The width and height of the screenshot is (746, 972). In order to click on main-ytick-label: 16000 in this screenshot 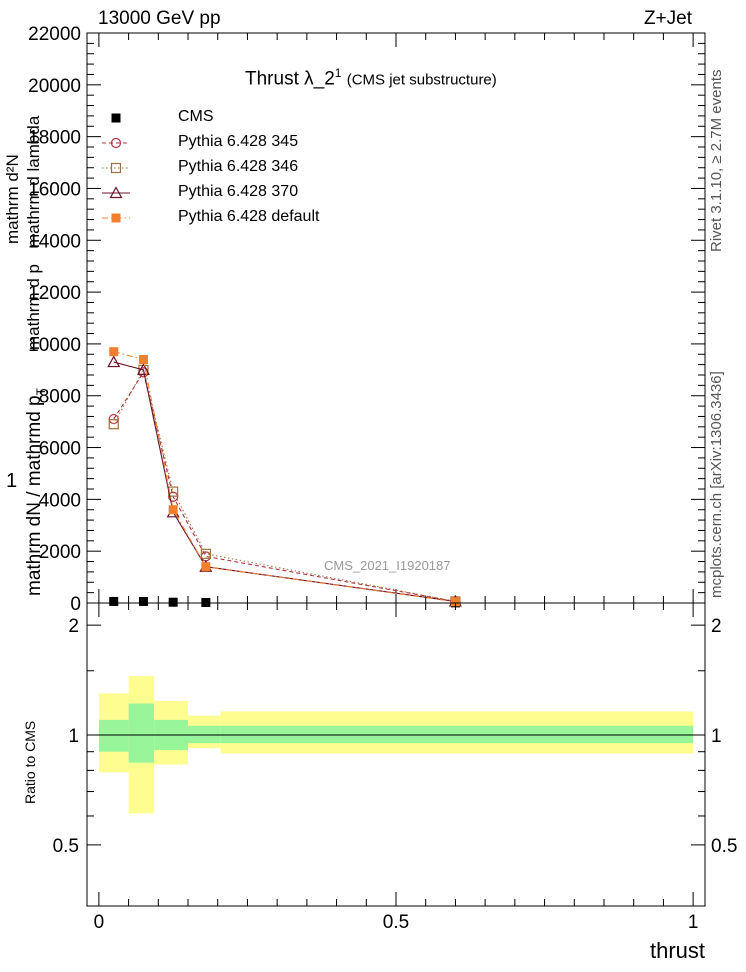, I will do `click(54, 189)`.